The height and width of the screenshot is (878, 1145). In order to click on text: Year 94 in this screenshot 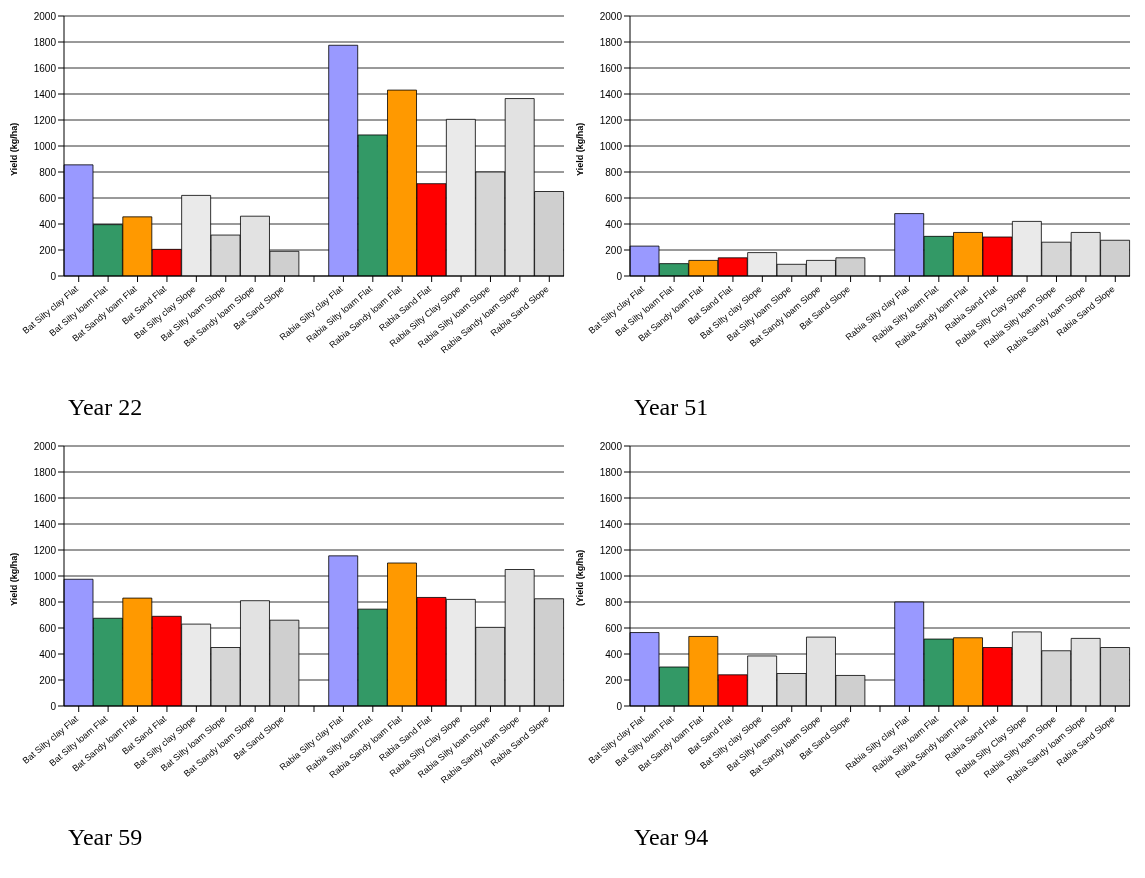, I will do `click(671, 837)`.